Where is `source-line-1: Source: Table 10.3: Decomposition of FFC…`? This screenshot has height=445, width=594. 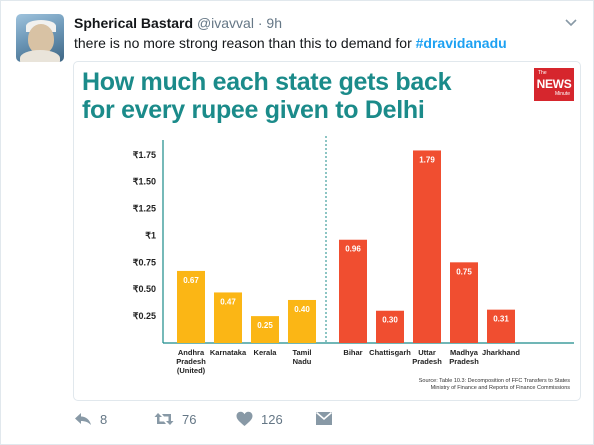
source-line-1: Source: Table 10.3: Decomposition of FFC… is located at coordinates (494, 381).